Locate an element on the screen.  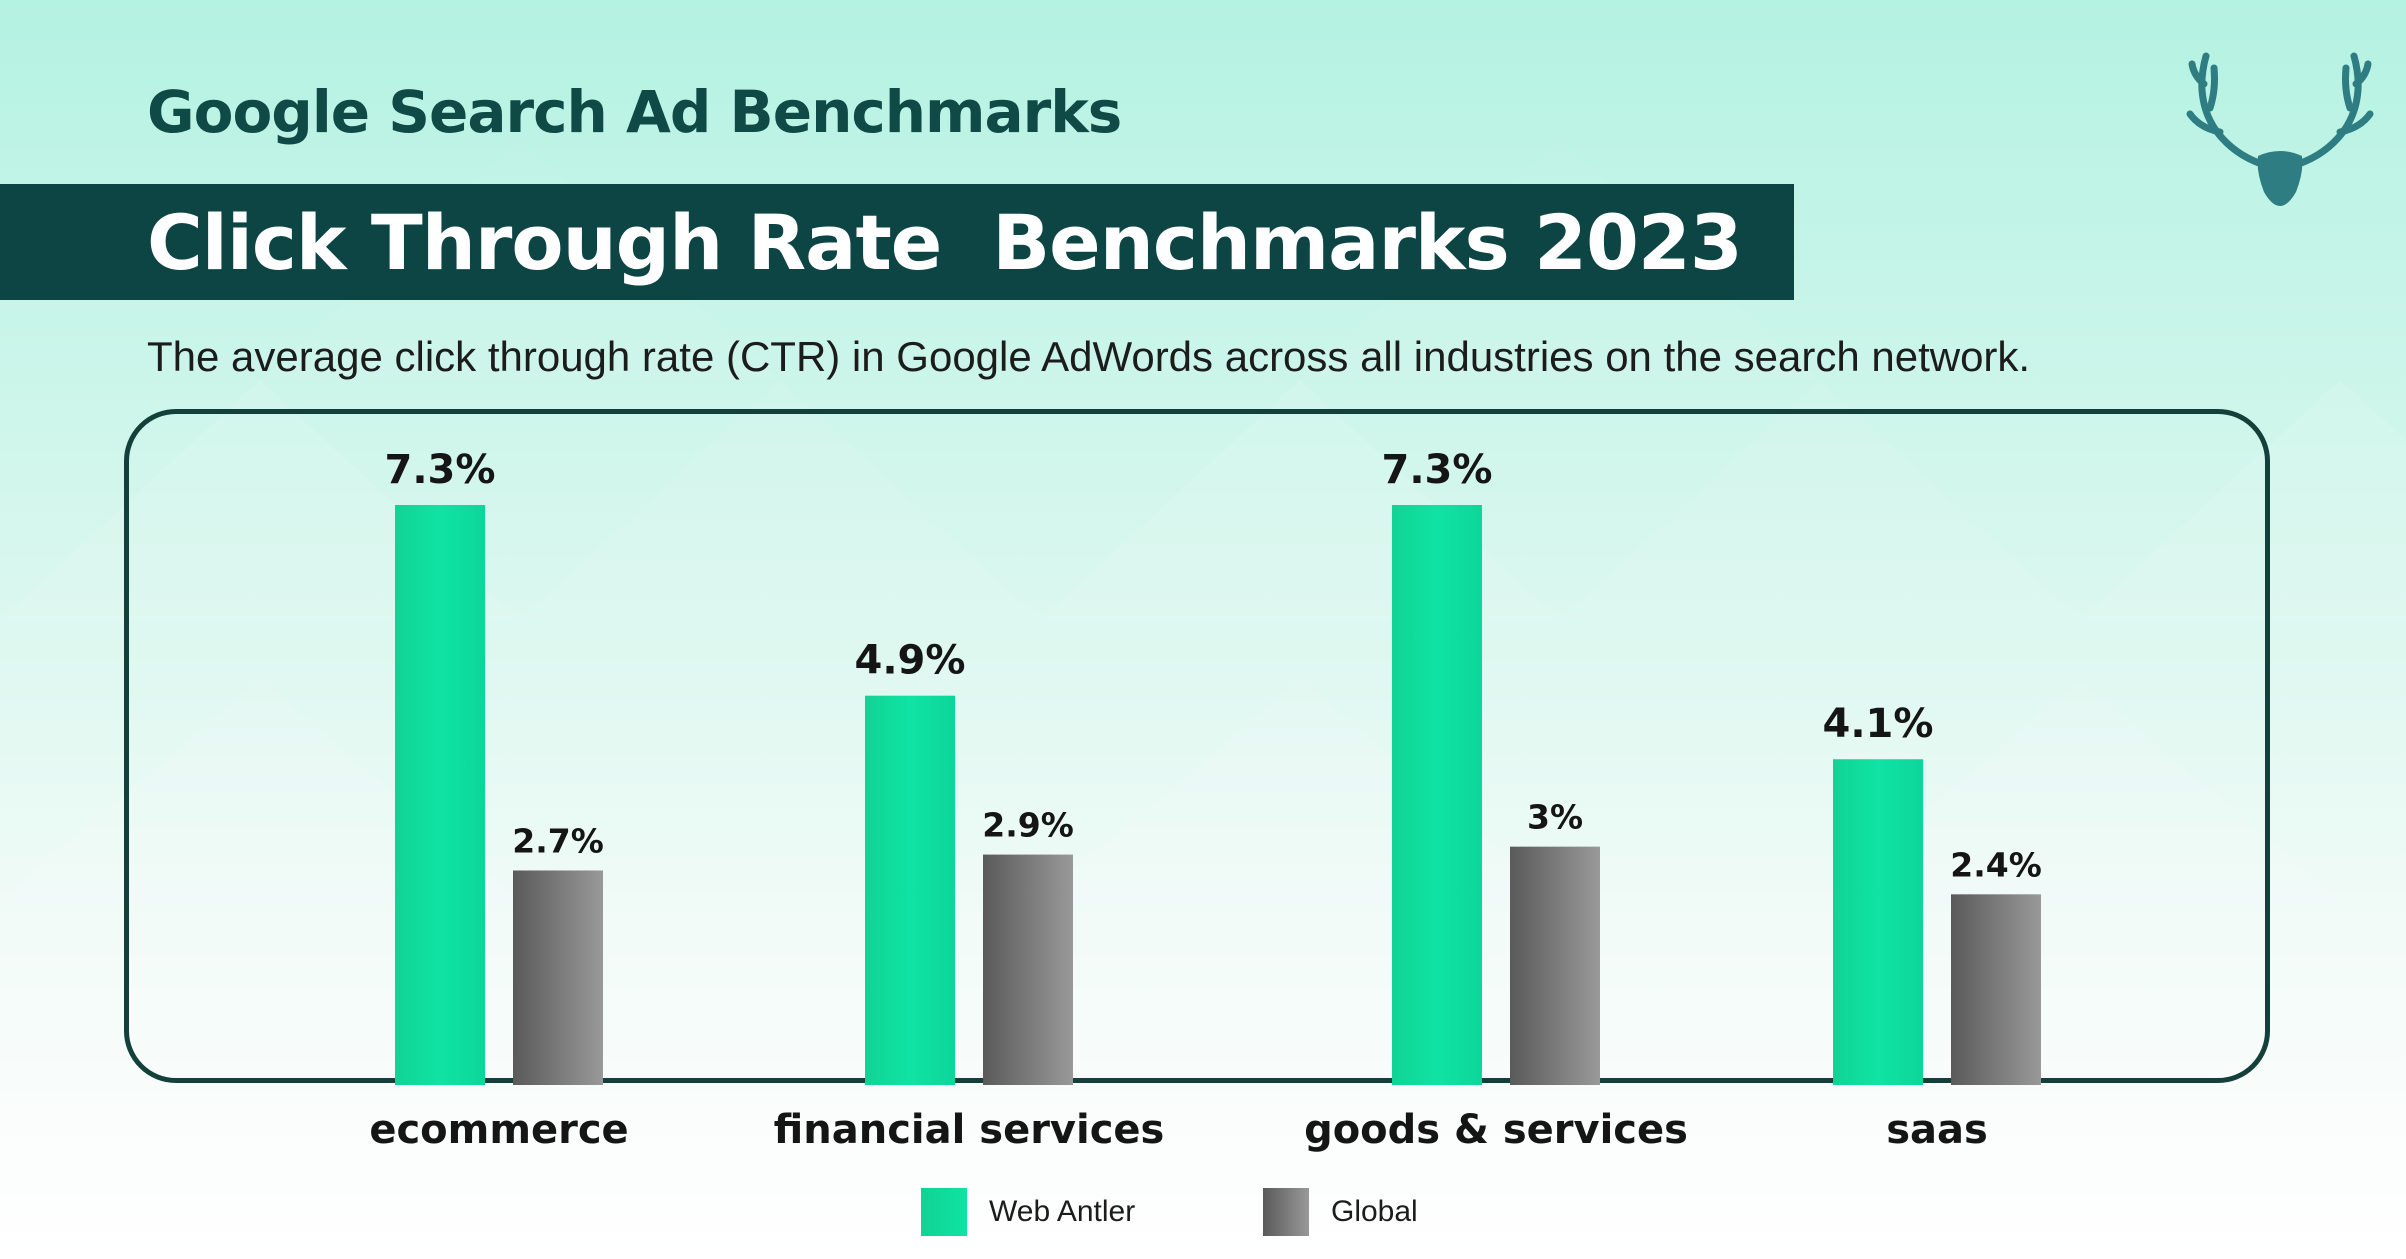
page-title: Click Through Rate Benchmarks 2023 is located at coordinates (945, 242).